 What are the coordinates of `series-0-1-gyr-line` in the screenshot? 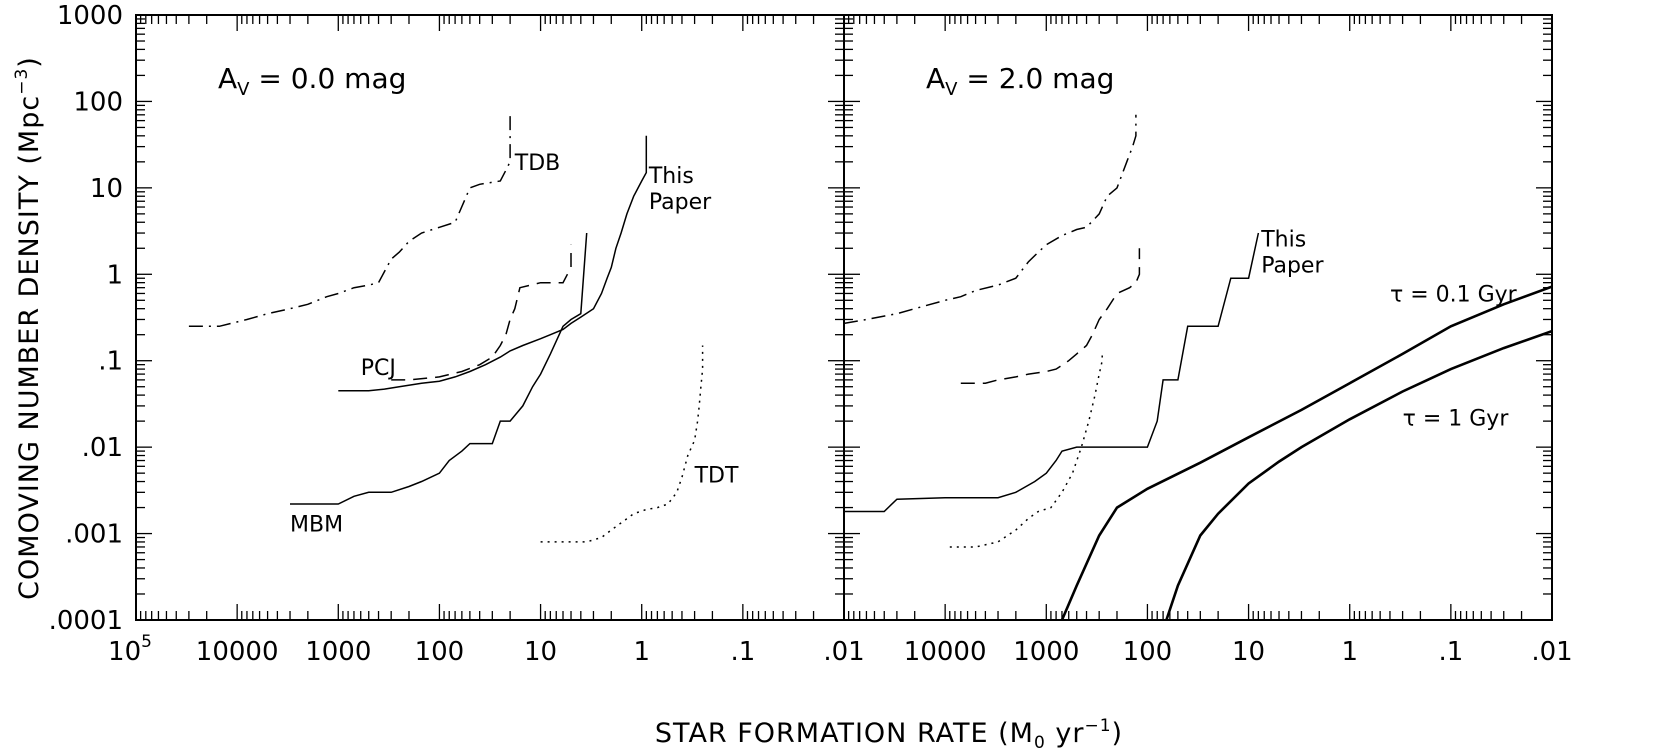 It's located at (1306, 452).